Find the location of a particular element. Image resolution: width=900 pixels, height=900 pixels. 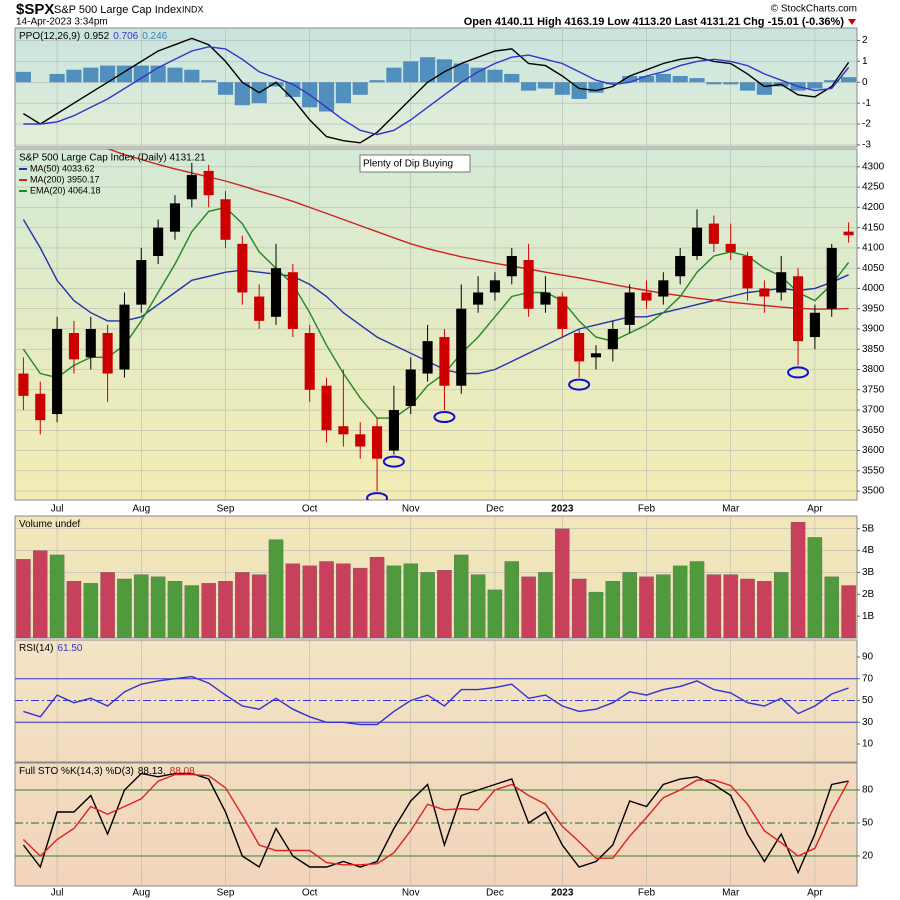

y-tick-label: 3800 is located at coordinates (873, 369).